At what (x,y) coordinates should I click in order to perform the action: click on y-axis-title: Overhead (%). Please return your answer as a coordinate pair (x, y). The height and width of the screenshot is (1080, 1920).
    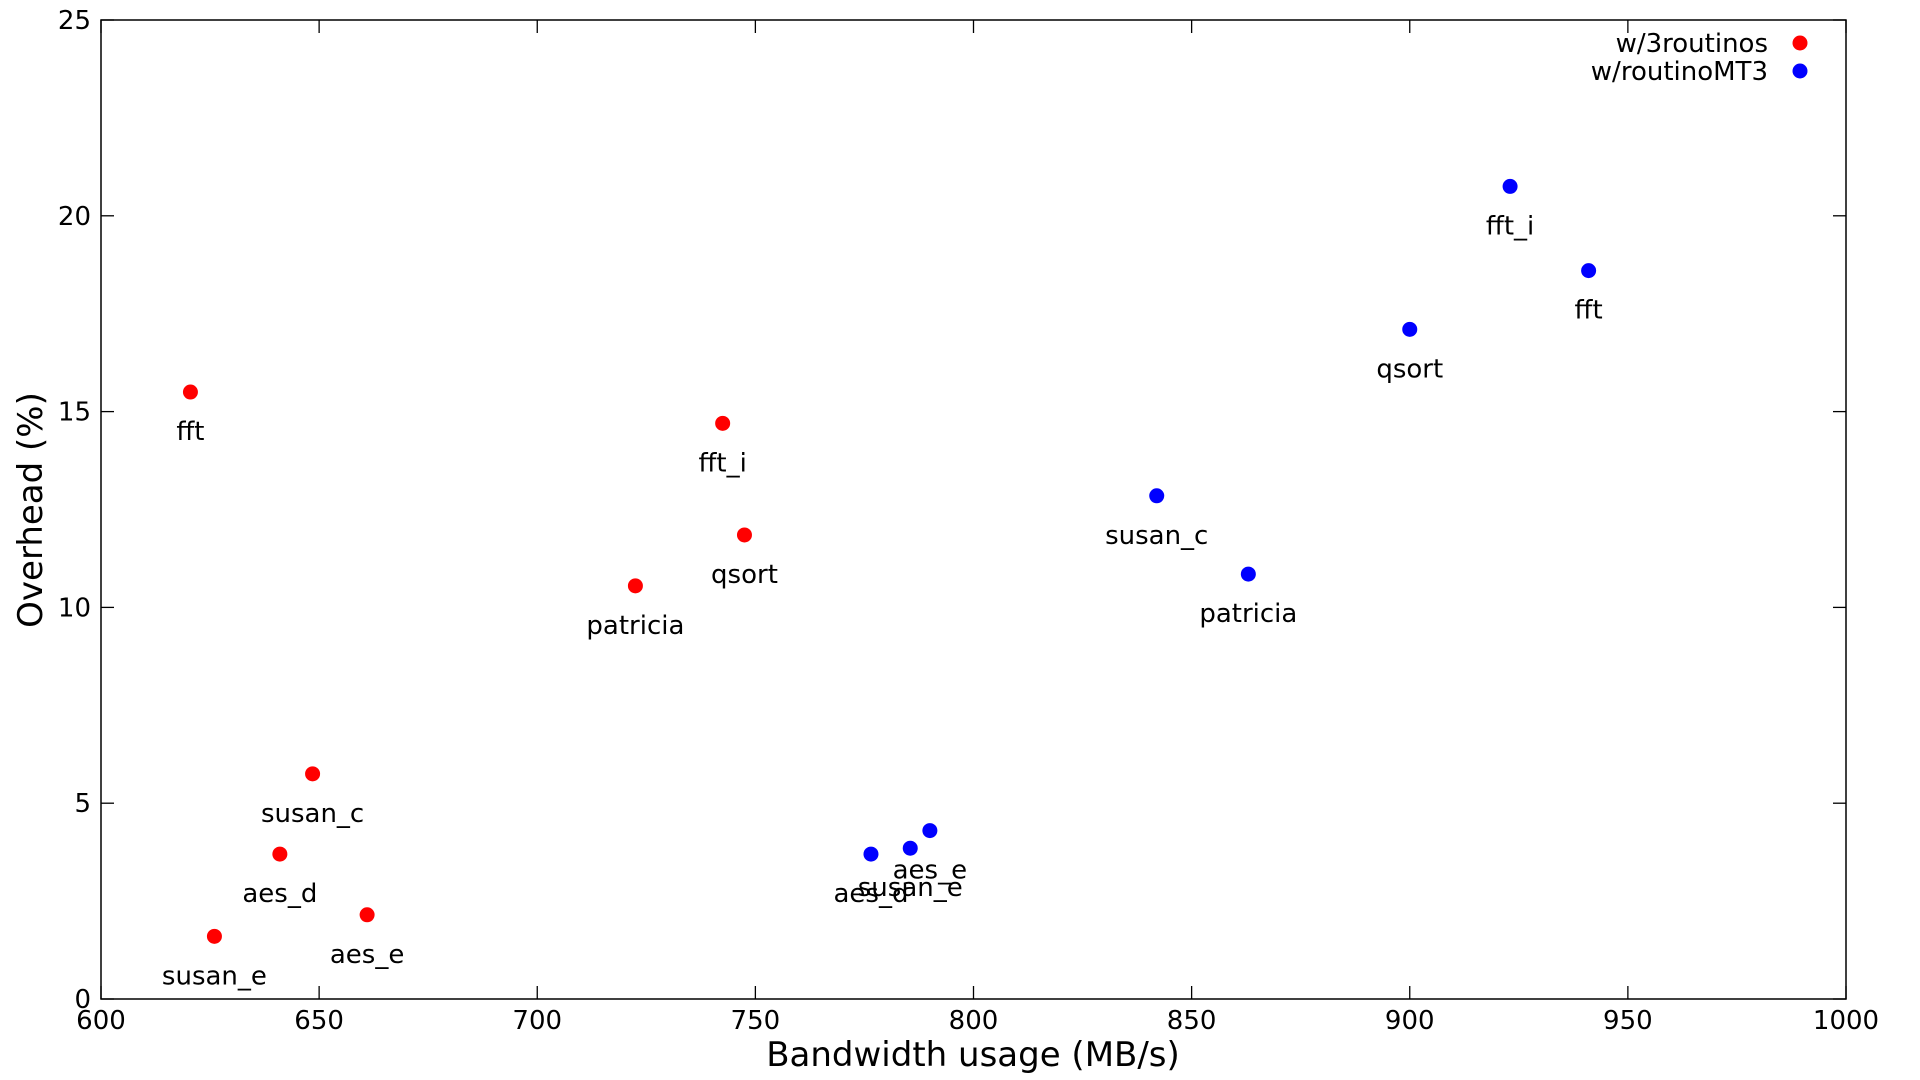
    Looking at the image, I should click on (31, 510).